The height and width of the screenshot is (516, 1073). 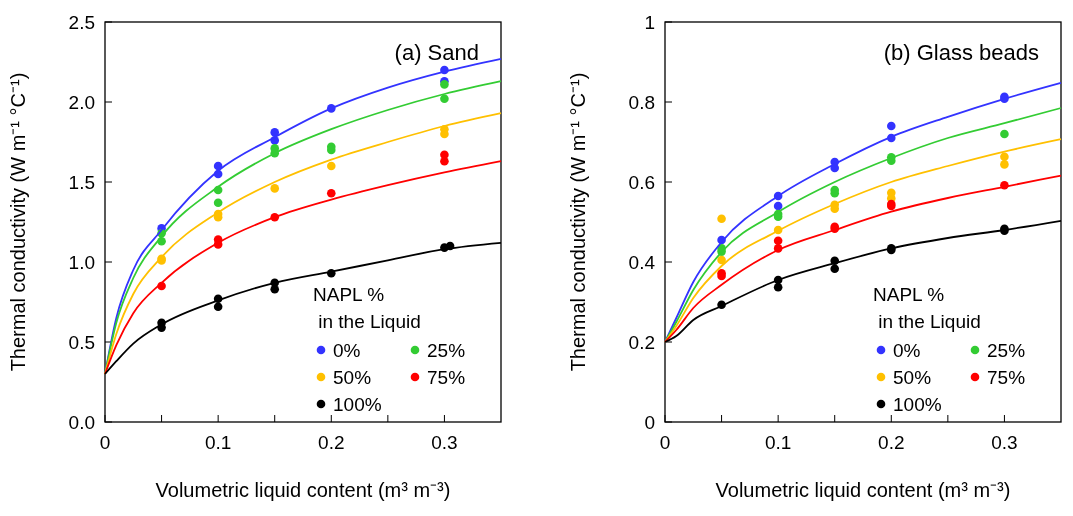 What do you see at coordinates (863, 258) in the screenshot?
I see `line-series` at bounding box center [863, 258].